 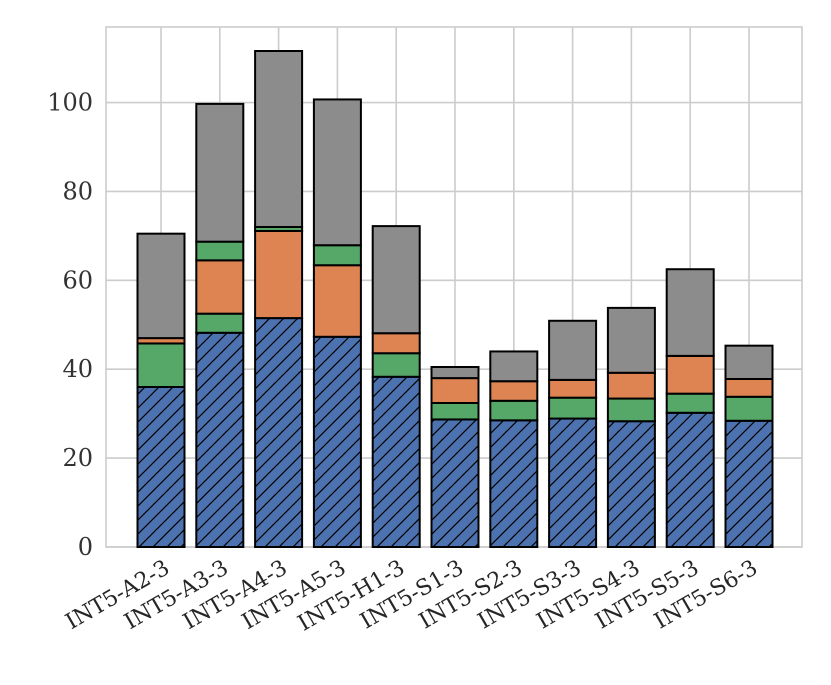 I want to click on bar-INT5-S4-3-blue-hatched, so click(x=631, y=484).